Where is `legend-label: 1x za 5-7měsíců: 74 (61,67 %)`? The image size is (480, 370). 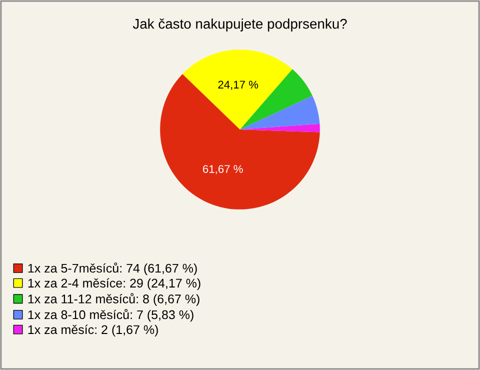 legend-label: 1x za 5-7měsíců: 74 (61,67 %) is located at coordinates (112, 269).